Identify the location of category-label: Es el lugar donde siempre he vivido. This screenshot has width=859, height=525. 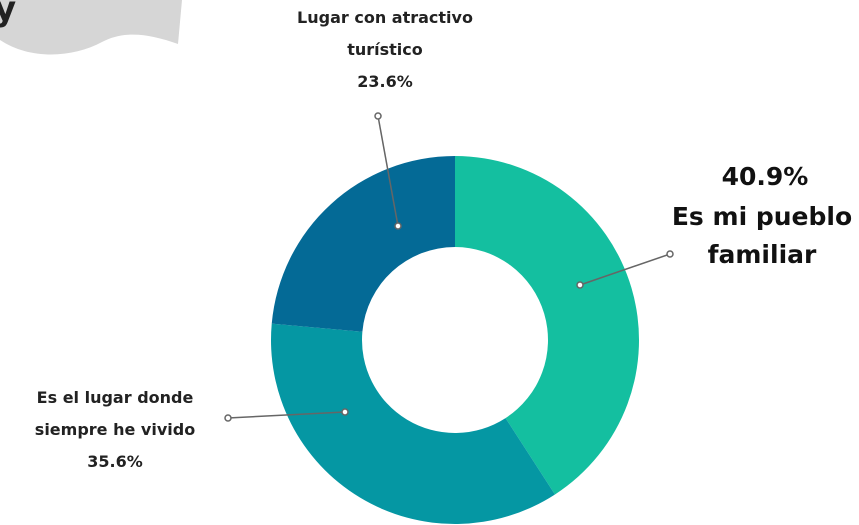
(115, 413).